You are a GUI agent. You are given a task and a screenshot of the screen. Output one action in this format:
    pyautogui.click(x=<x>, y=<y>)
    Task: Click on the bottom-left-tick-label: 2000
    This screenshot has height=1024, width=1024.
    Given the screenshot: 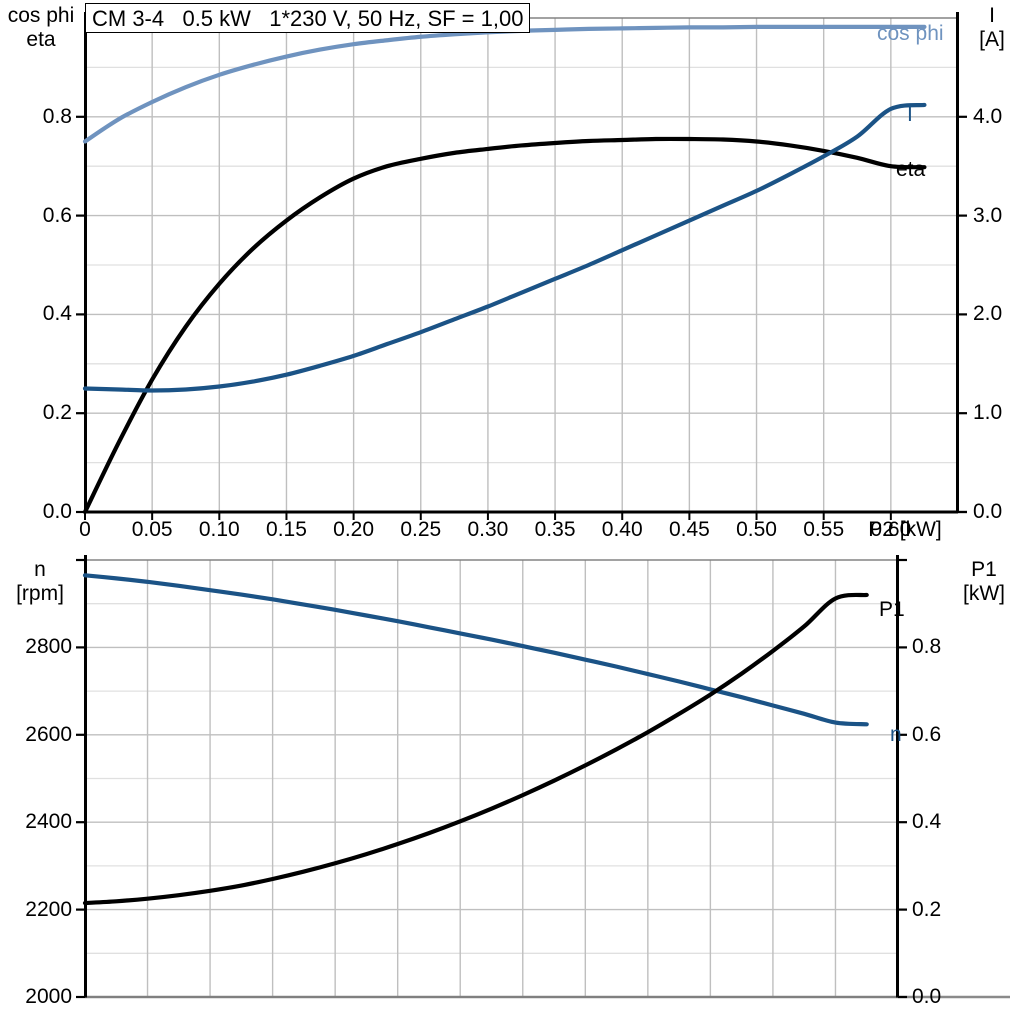 What is the action you would take?
    pyautogui.click(x=48, y=996)
    